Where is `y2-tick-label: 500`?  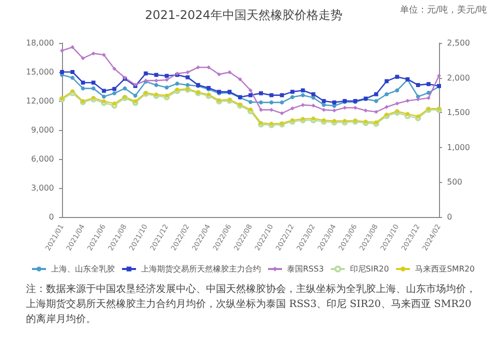 y2-tick-label: 500 is located at coordinates (454, 182).